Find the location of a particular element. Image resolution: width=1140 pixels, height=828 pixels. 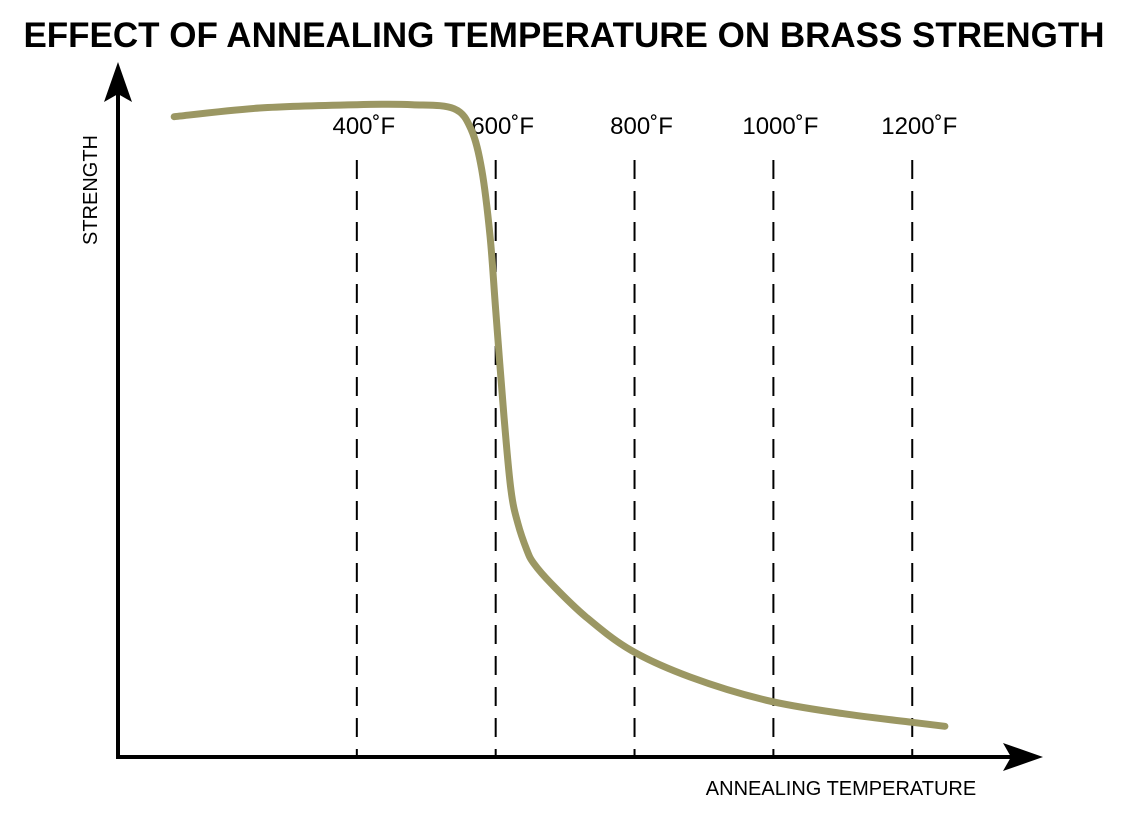

x-tick-label-1000: 1000˚F is located at coordinates (780, 126).